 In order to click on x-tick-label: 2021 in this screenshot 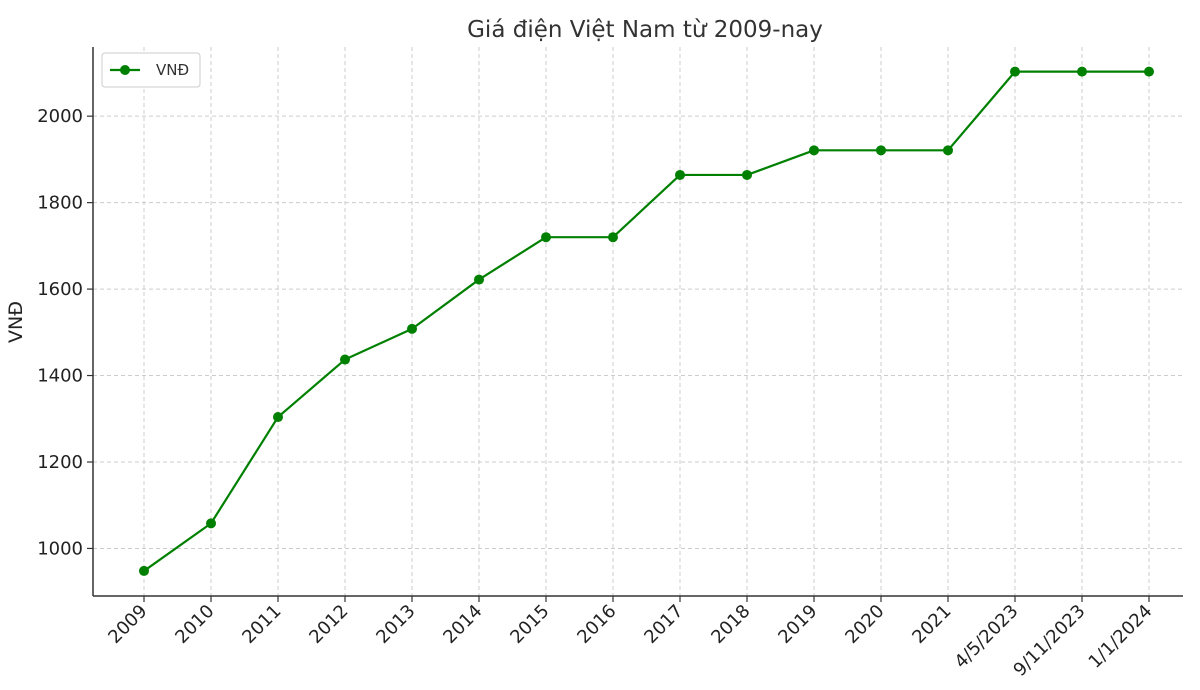, I will do `click(931, 624)`.